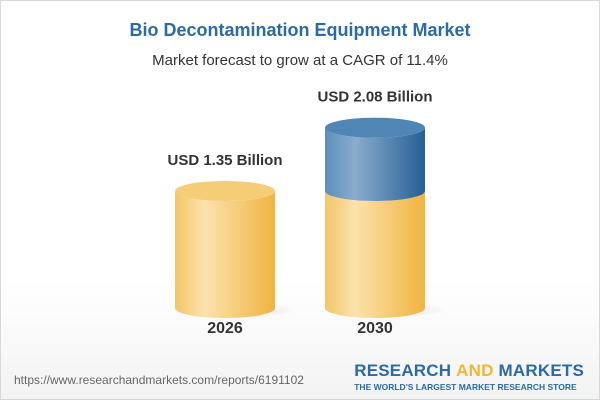  What do you see at coordinates (375, 127) in the screenshot?
I see `cylinder-top-2030` at bounding box center [375, 127].